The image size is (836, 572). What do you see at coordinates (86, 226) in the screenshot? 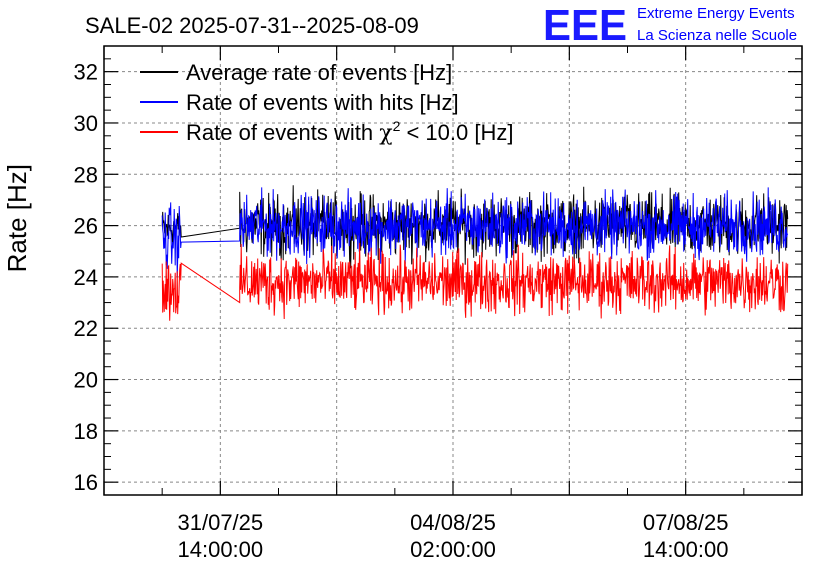
I see `y-tick-label: 26` at bounding box center [86, 226].